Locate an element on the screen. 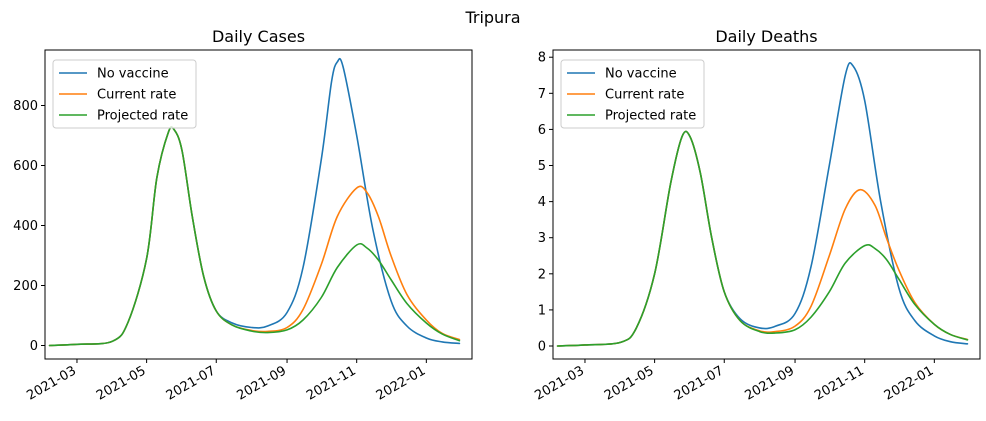 Image resolution: width=986 pixels, height=421 pixels. daily-deaths-ytick-label: 3 is located at coordinates (542, 238).